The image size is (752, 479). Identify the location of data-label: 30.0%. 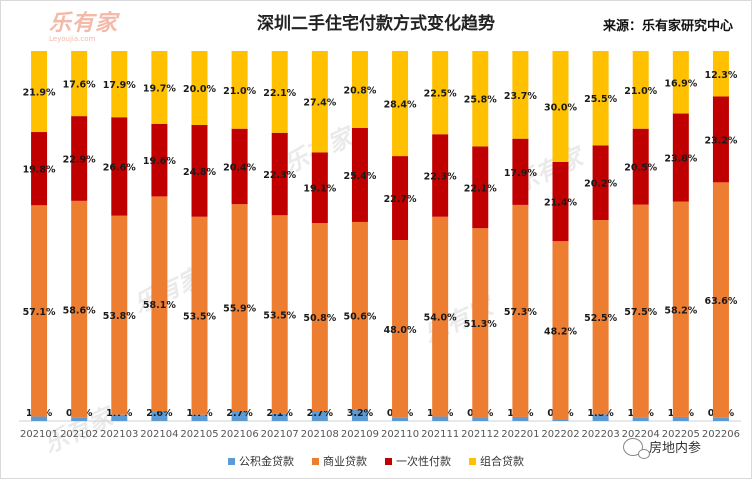
(560, 108).